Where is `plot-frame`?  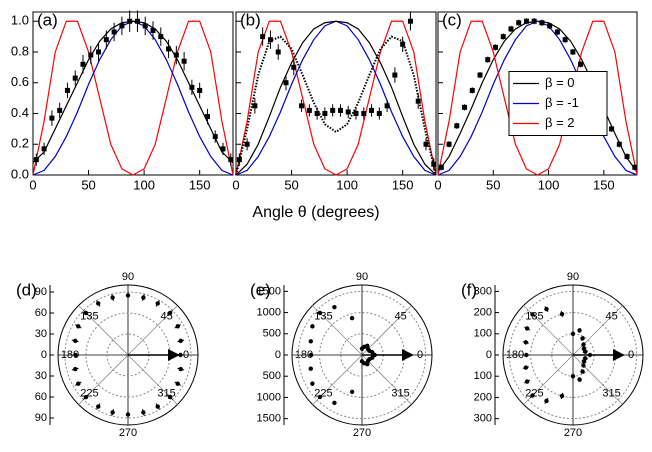 plot-frame is located at coordinates (336, 93).